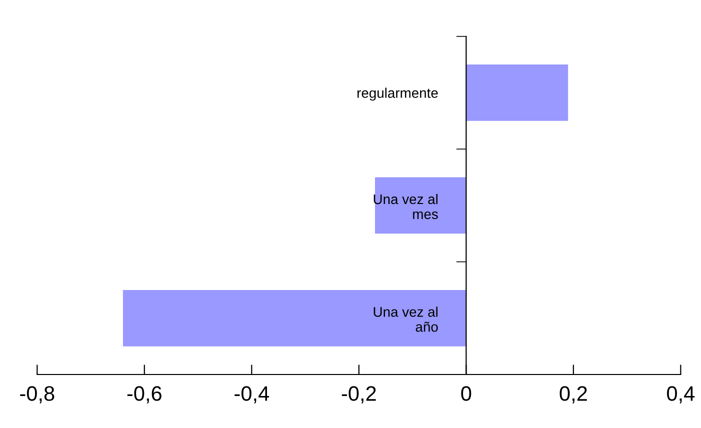  Describe the element at coordinates (144, 395) in the screenshot. I see `x-tick-label: -0,6` at that location.